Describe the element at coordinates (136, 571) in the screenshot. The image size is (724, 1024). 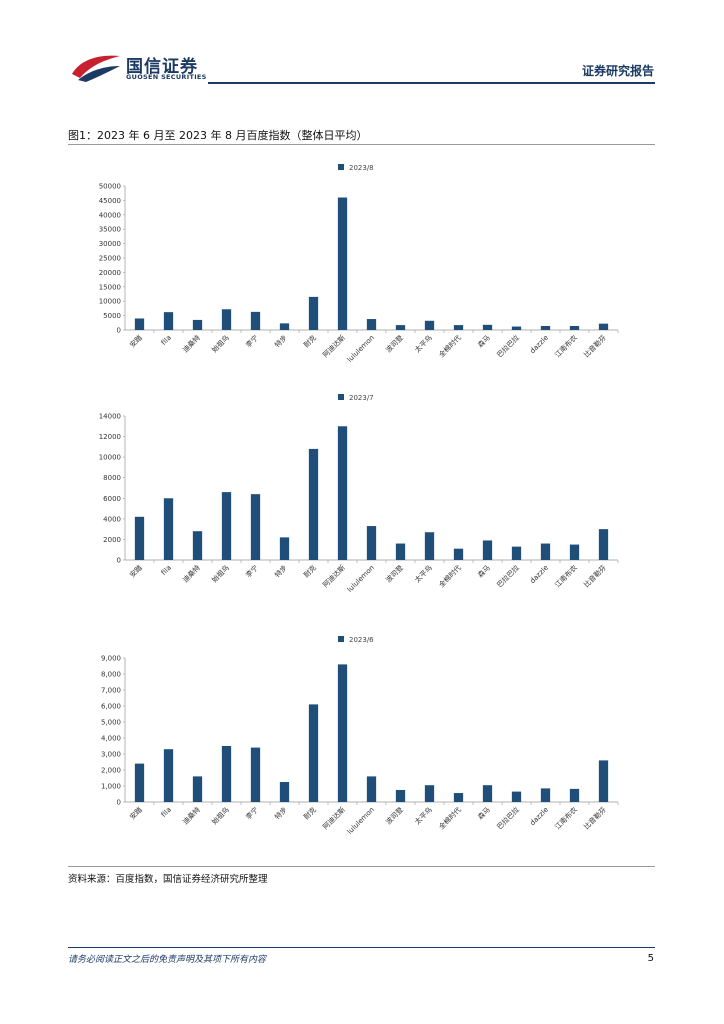
I see `x-tick-label: 安踏` at that location.